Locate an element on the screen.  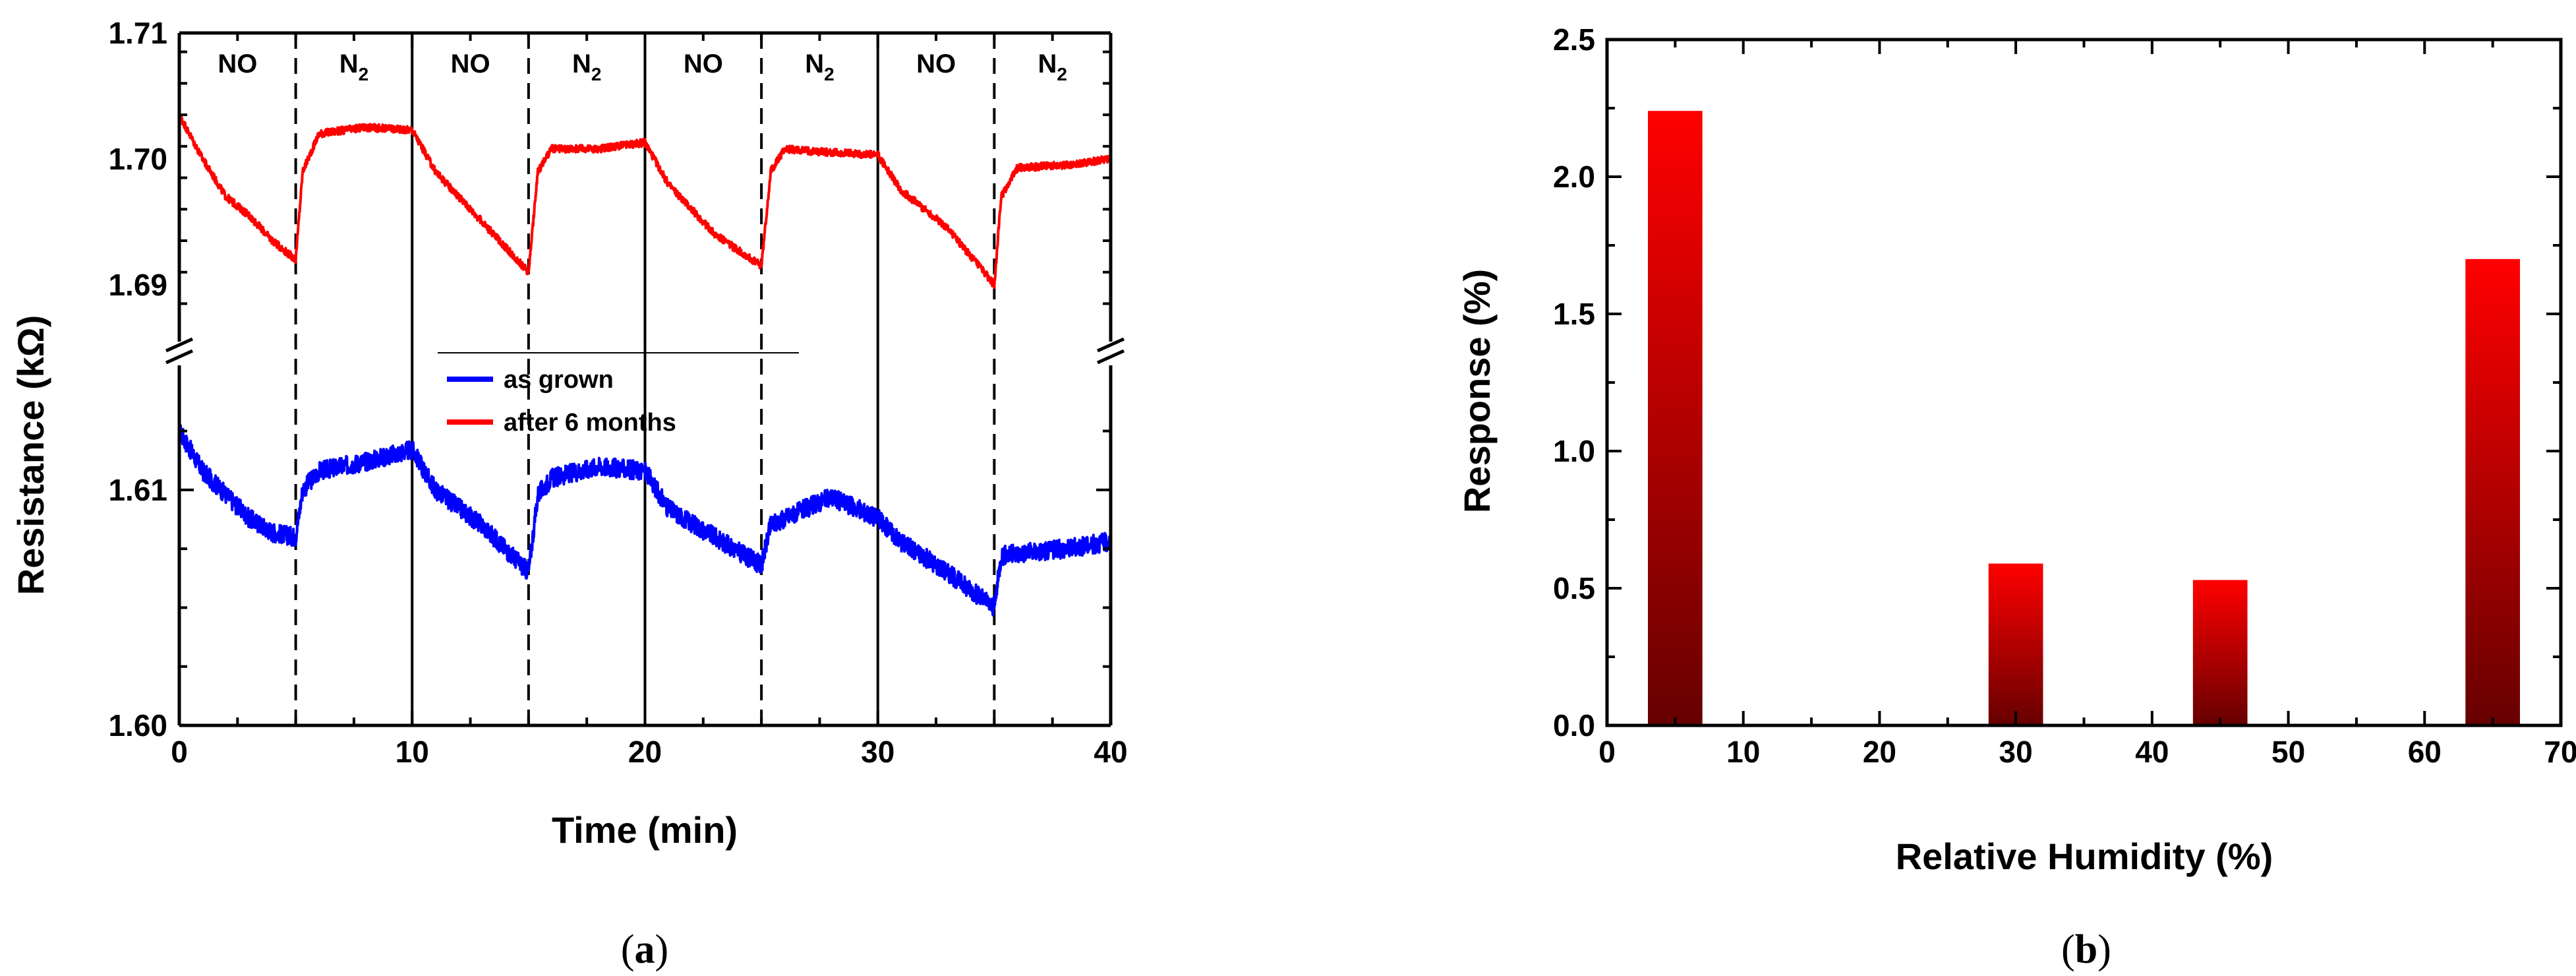
y-tick-label: 1.0 is located at coordinates (1574, 451).